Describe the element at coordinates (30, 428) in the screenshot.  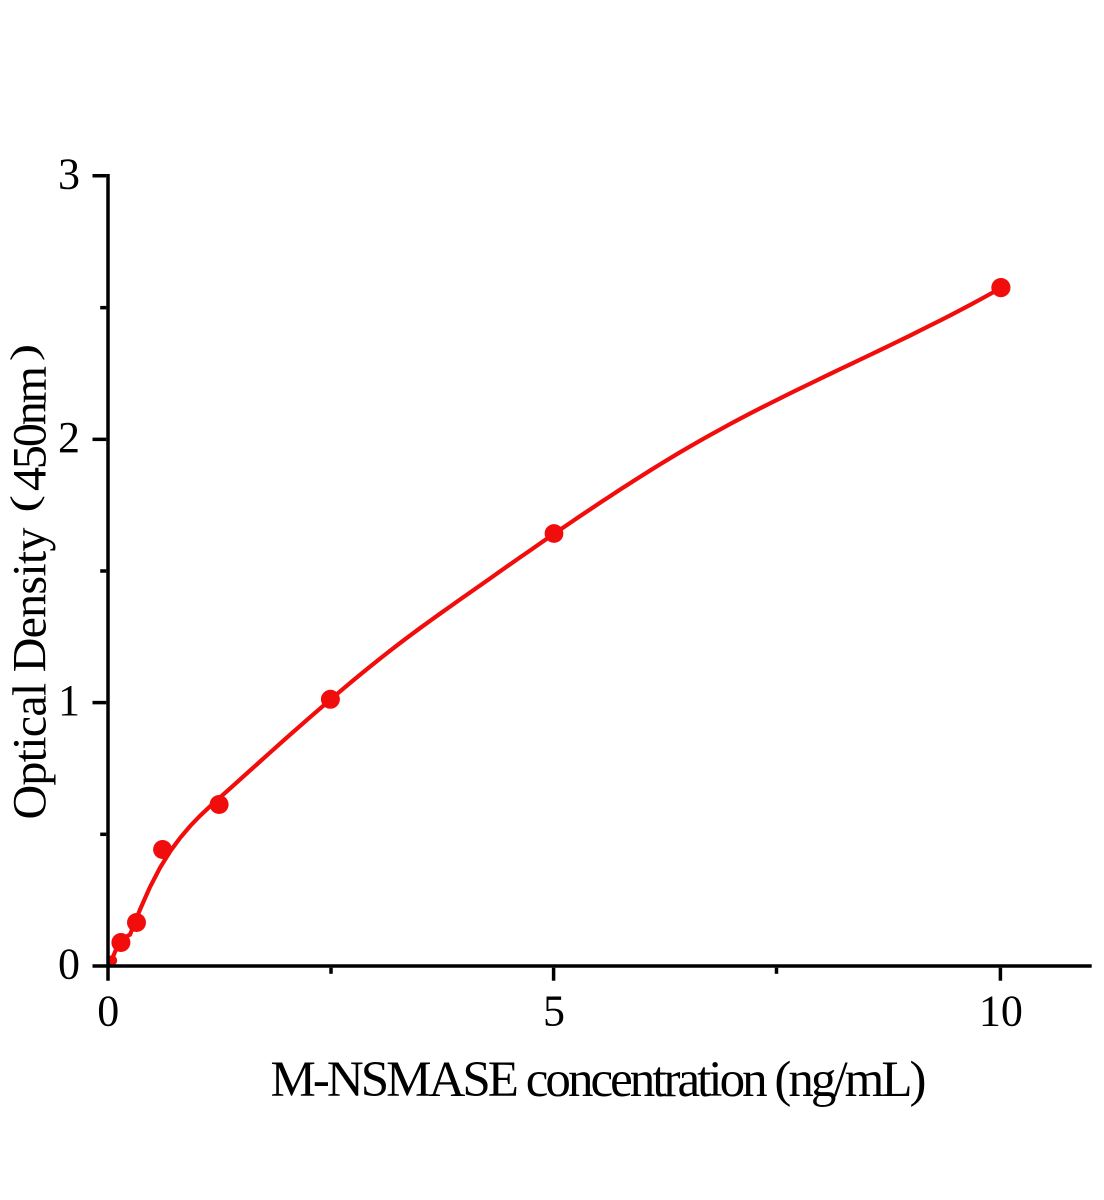
I see `svg-text: 450nm` at that location.